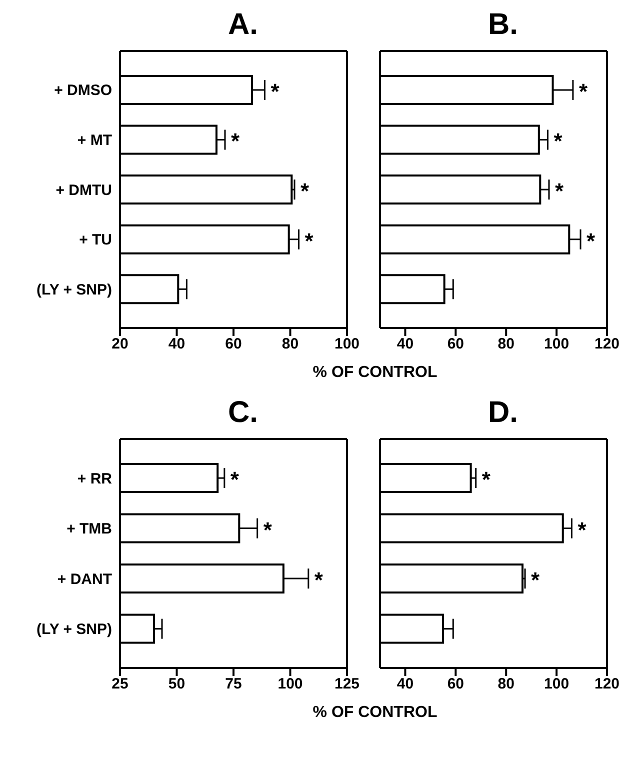 The image size is (640, 762). What do you see at coordinates (503, 25) in the screenshot?
I see `chart-title: B.` at bounding box center [503, 25].